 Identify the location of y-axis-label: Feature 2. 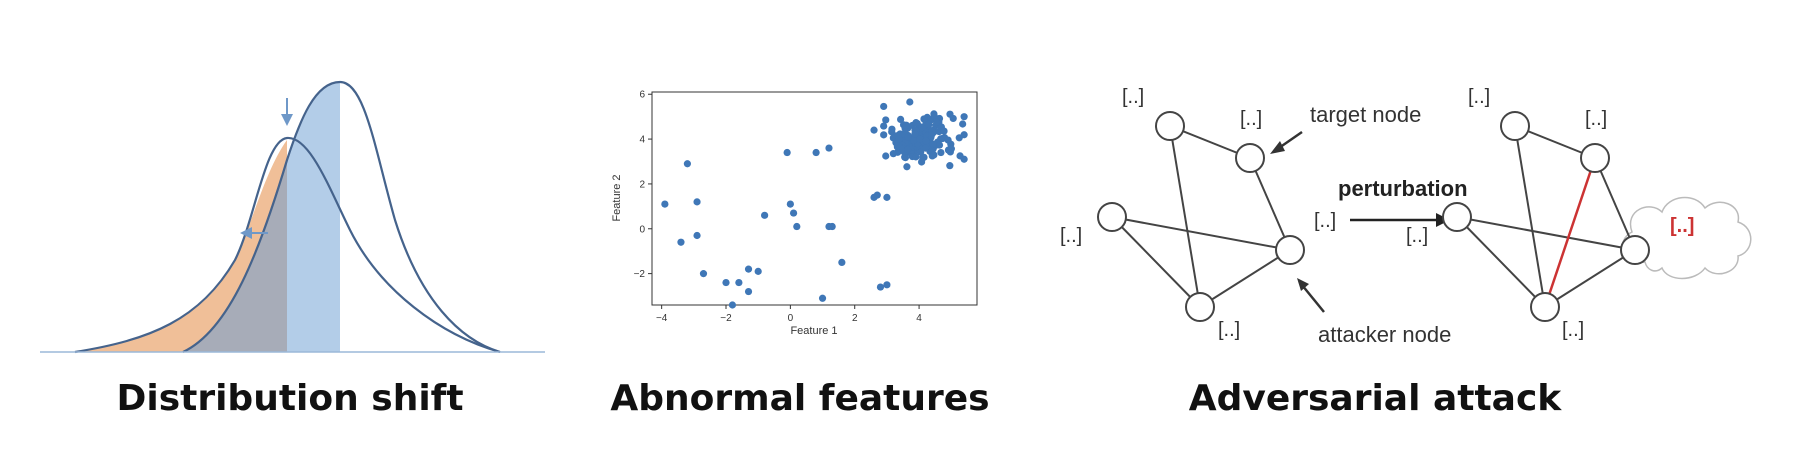
(617, 197).